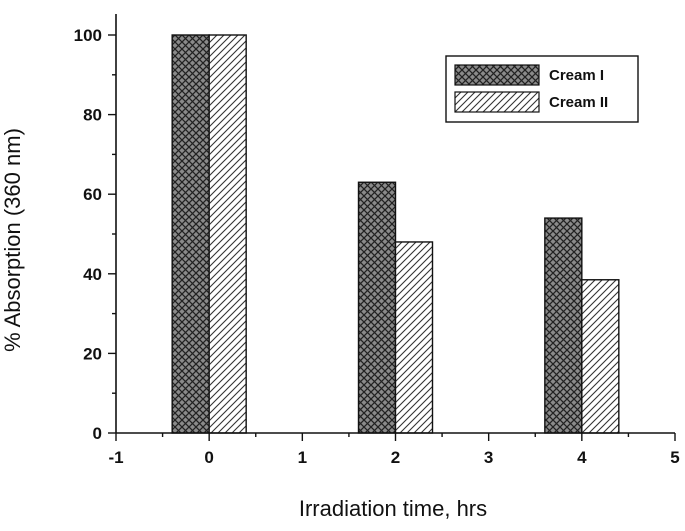  What do you see at coordinates (582, 457) in the screenshot?
I see `x-tick-label: 4` at bounding box center [582, 457].